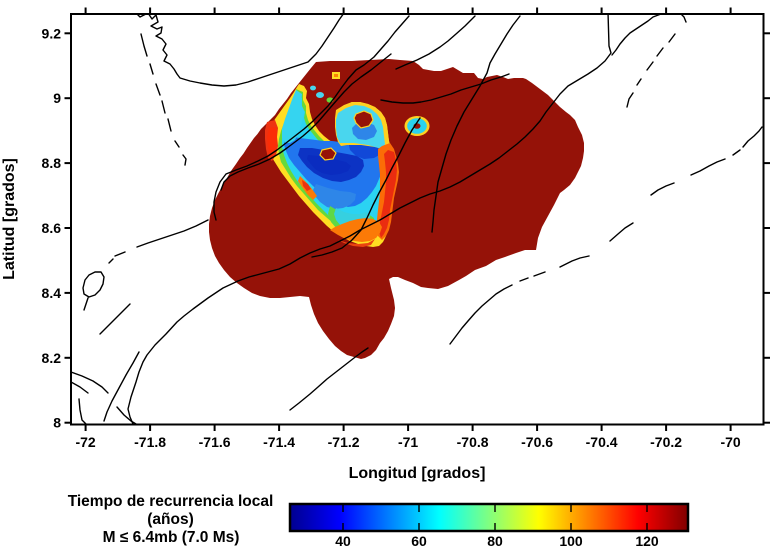  I want to click on svg-text: 8.4, so click(52, 293).